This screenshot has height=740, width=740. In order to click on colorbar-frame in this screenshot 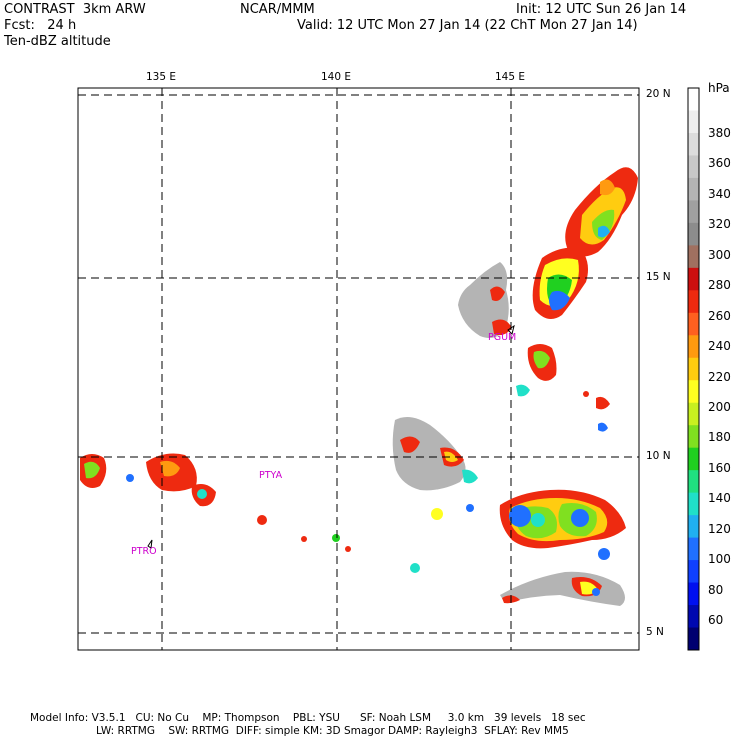, I will do `click(693, 369)`.